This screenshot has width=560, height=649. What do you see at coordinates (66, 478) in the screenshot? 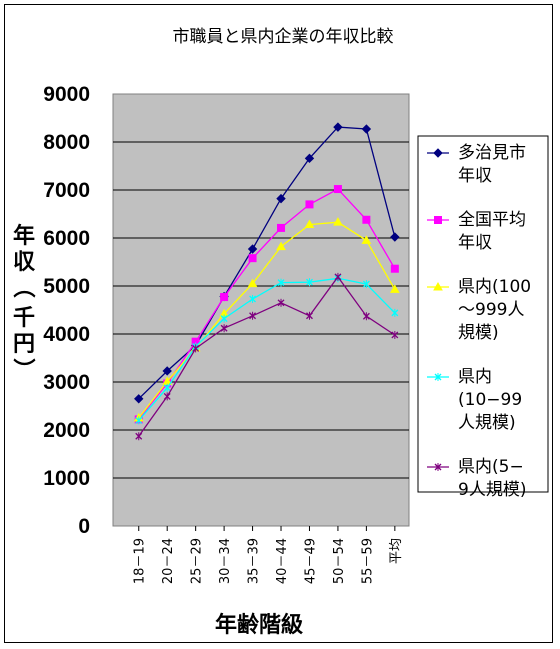
I see `y-tick-label: 1000` at bounding box center [66, 478].